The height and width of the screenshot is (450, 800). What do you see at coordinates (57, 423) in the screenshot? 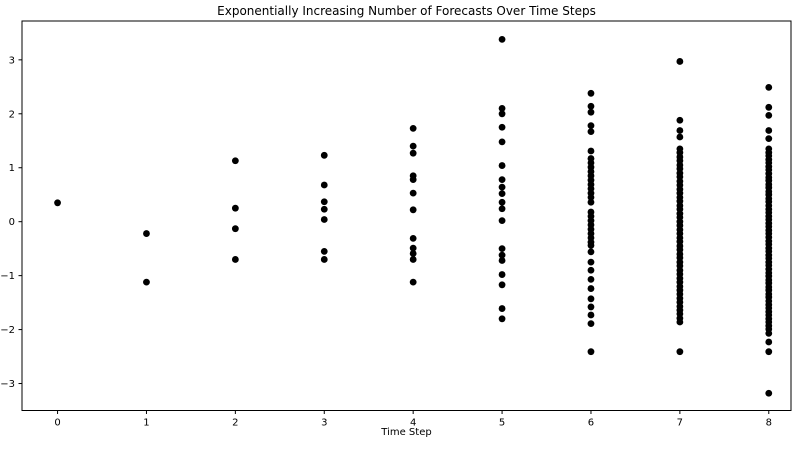
I see `x-tick-label: 0` at bounding box center [57, 423].